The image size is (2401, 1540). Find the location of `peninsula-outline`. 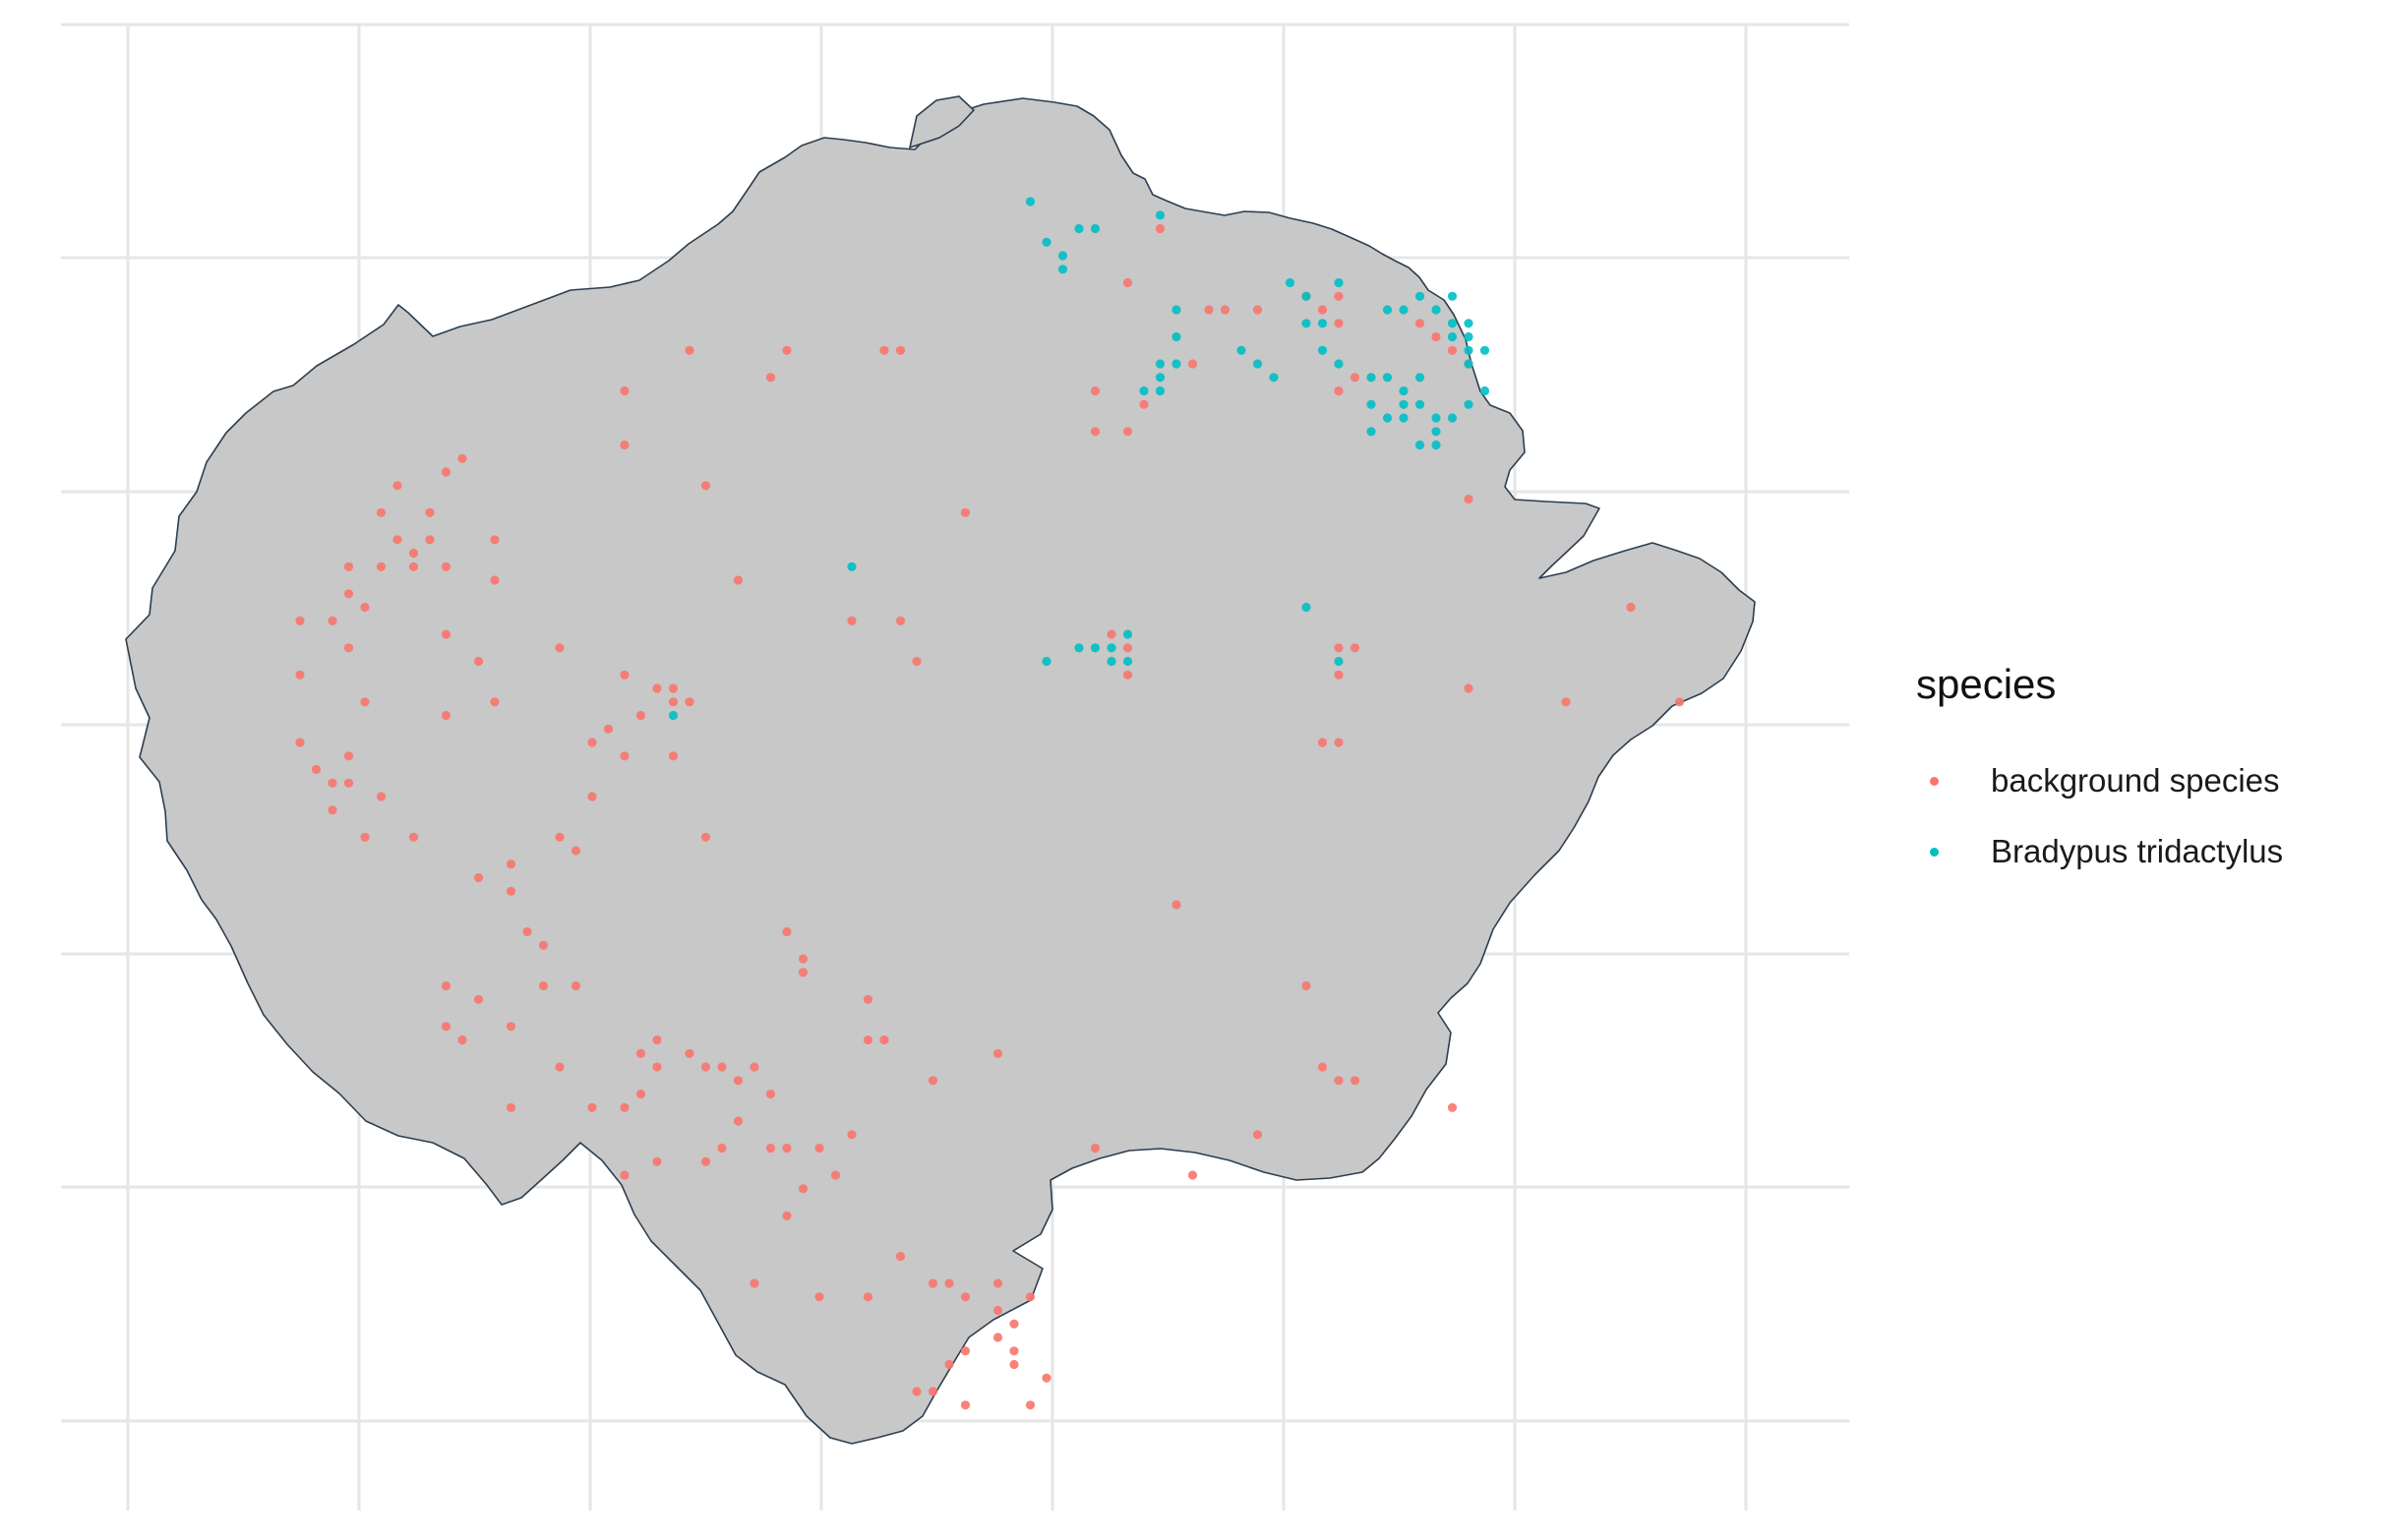

peninsula-outline is located at coordinates (942, 122).